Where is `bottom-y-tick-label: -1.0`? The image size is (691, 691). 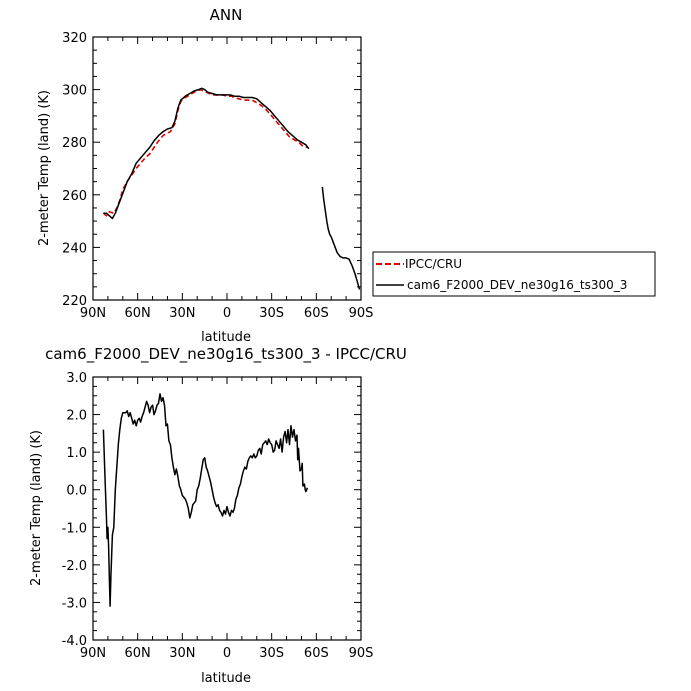
bottom-y-tick-label: -1.0 is located at coordinates (74, 528).